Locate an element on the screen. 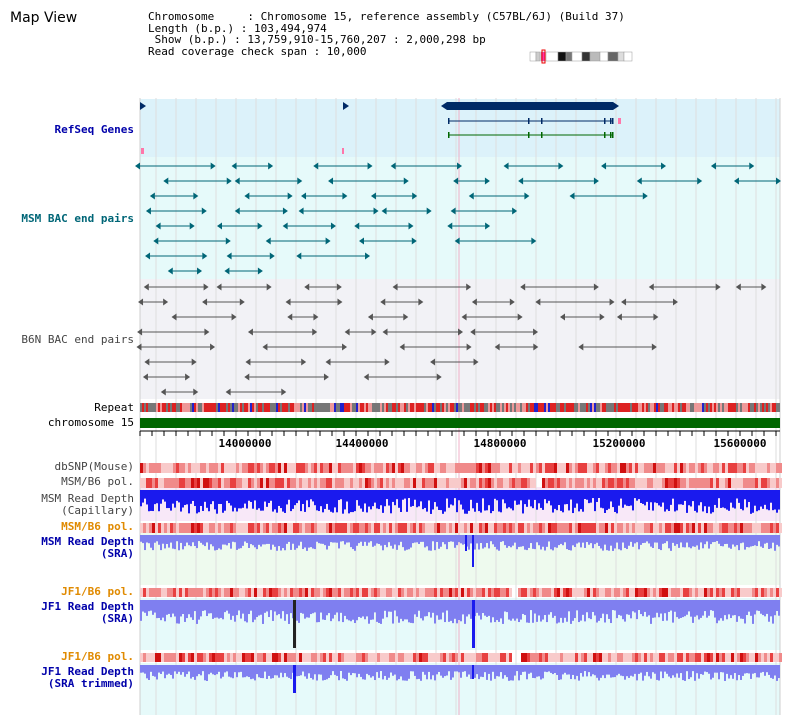 The width and height of the screenshot is (800, 715). track-label-refseq: RefSeq Genes is located at coordinates (94, 129).